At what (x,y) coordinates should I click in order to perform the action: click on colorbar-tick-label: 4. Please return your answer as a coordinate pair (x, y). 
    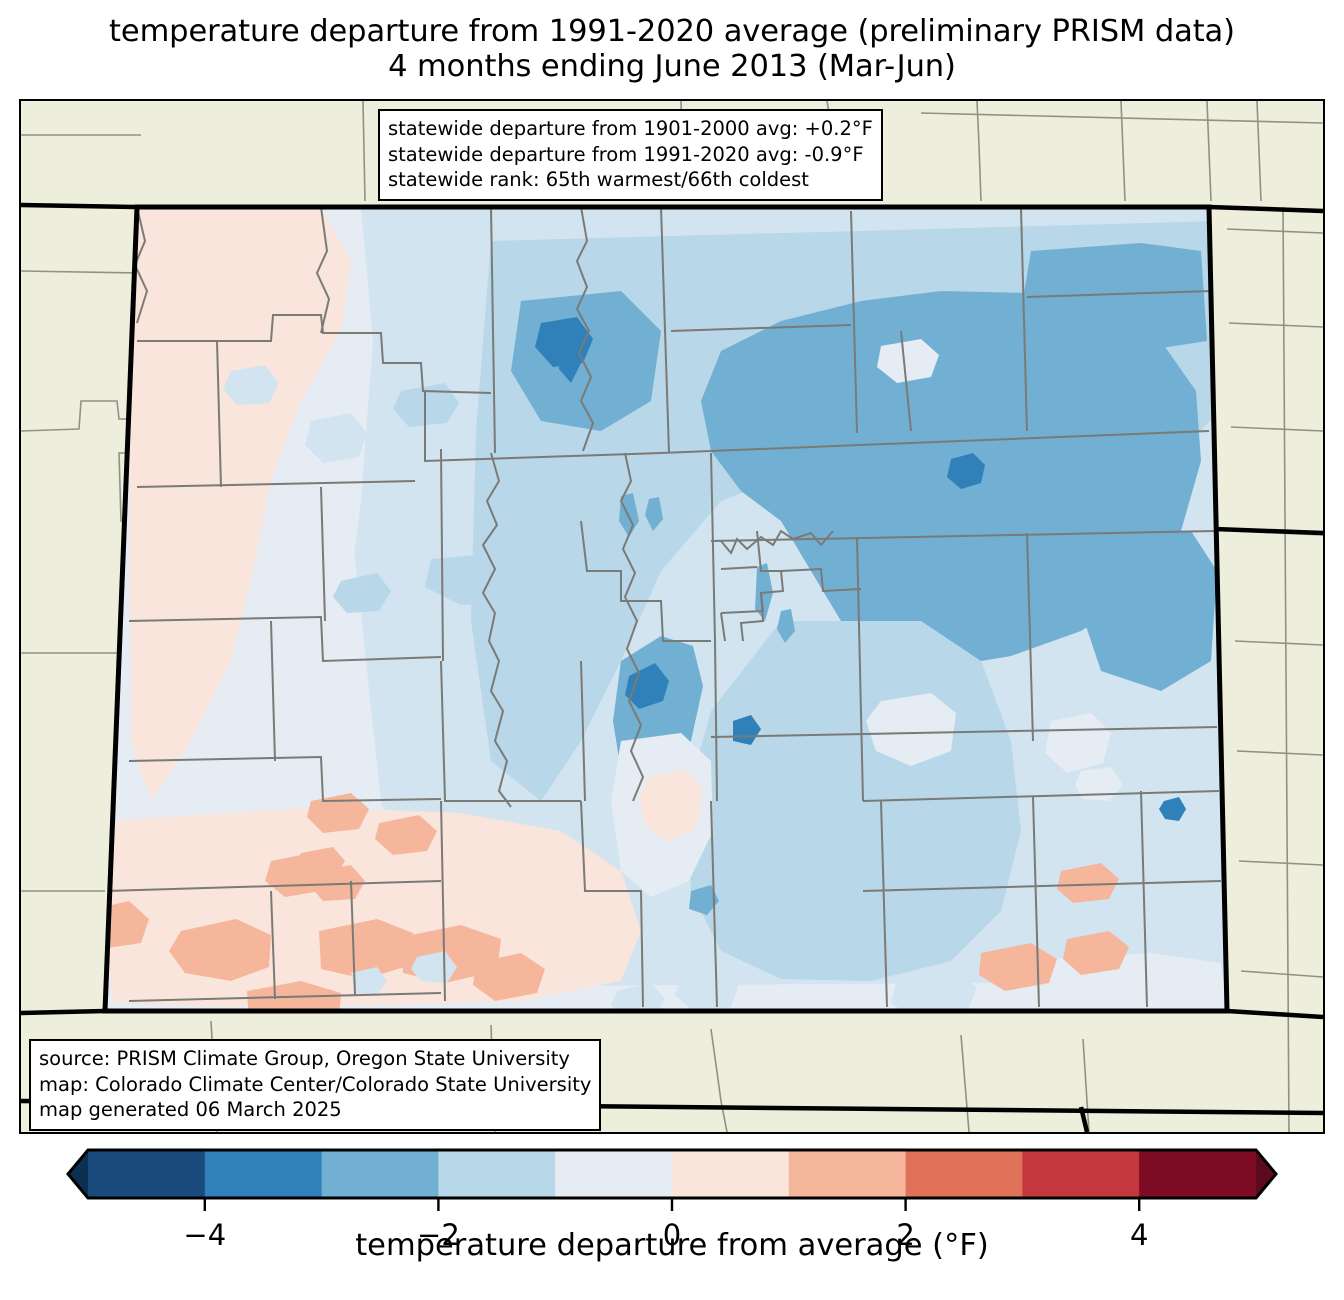
    Looking at the image, I should click on (1139, 1235).